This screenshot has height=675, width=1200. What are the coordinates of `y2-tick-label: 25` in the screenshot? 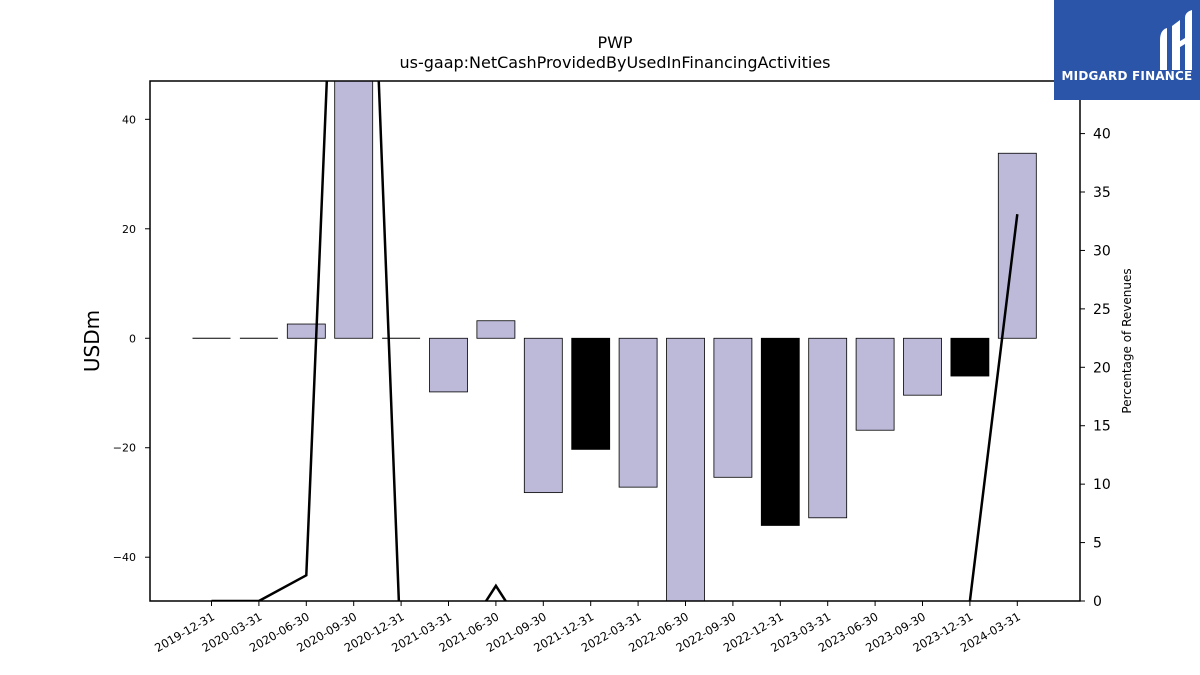 It's located at (1102, 310).